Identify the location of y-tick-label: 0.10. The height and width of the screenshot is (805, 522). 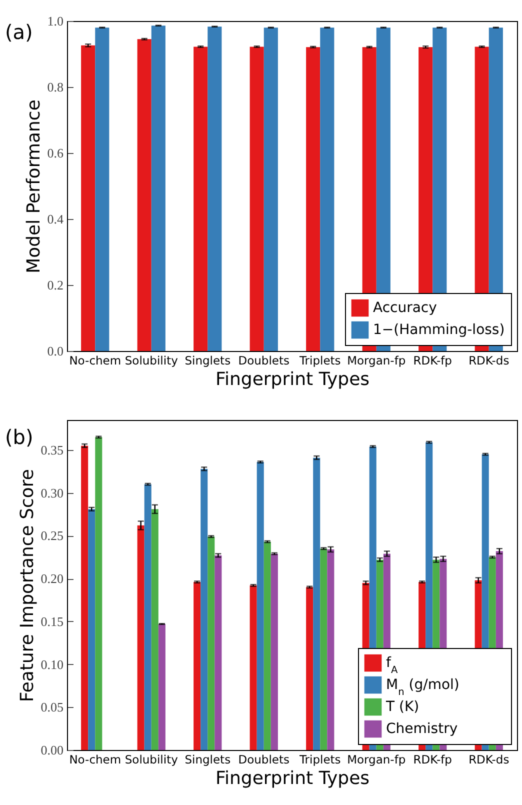
(52, 664).